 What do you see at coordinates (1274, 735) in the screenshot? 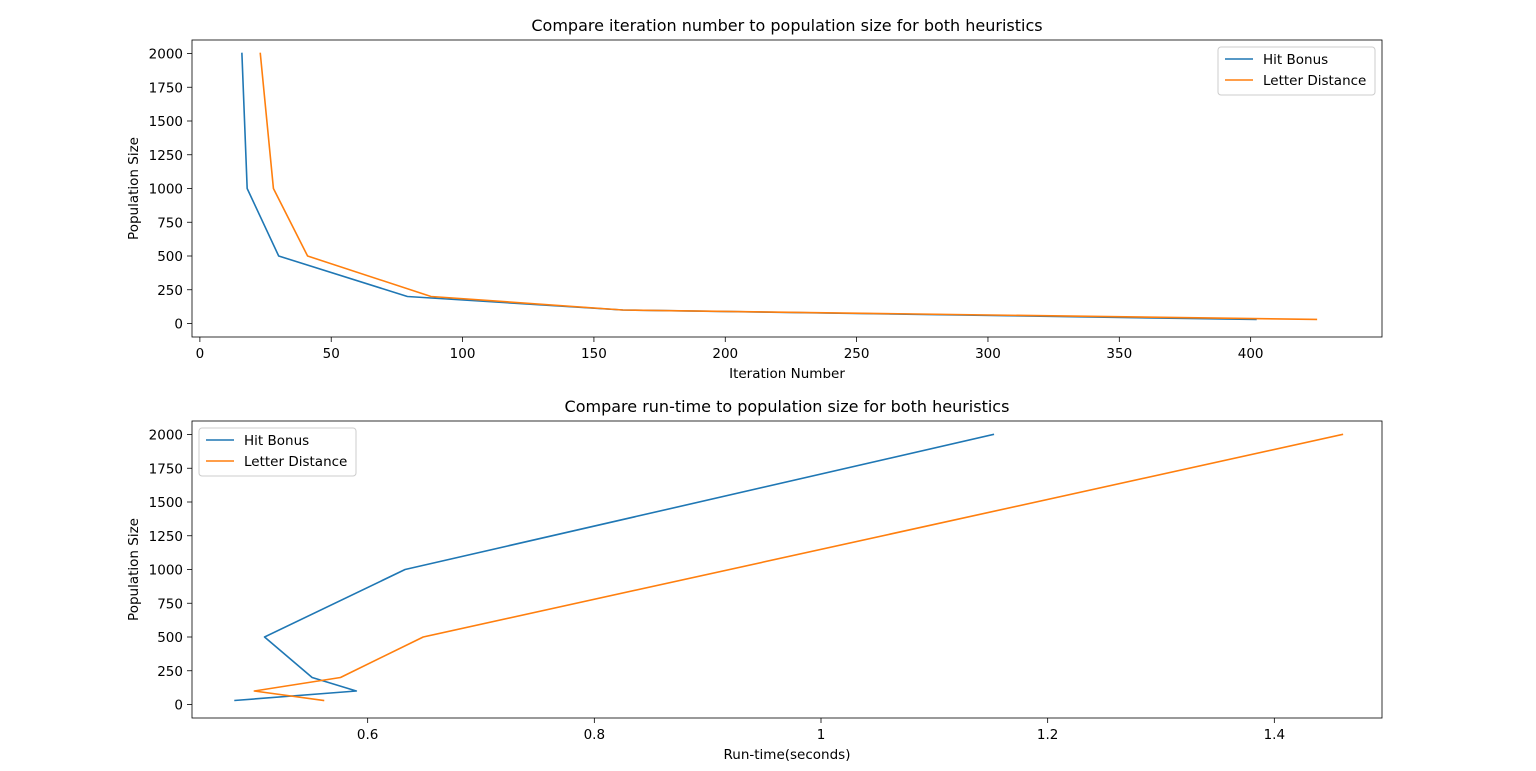
I see `x-tick-label: 1.4` at bounding box center [1274, 735].